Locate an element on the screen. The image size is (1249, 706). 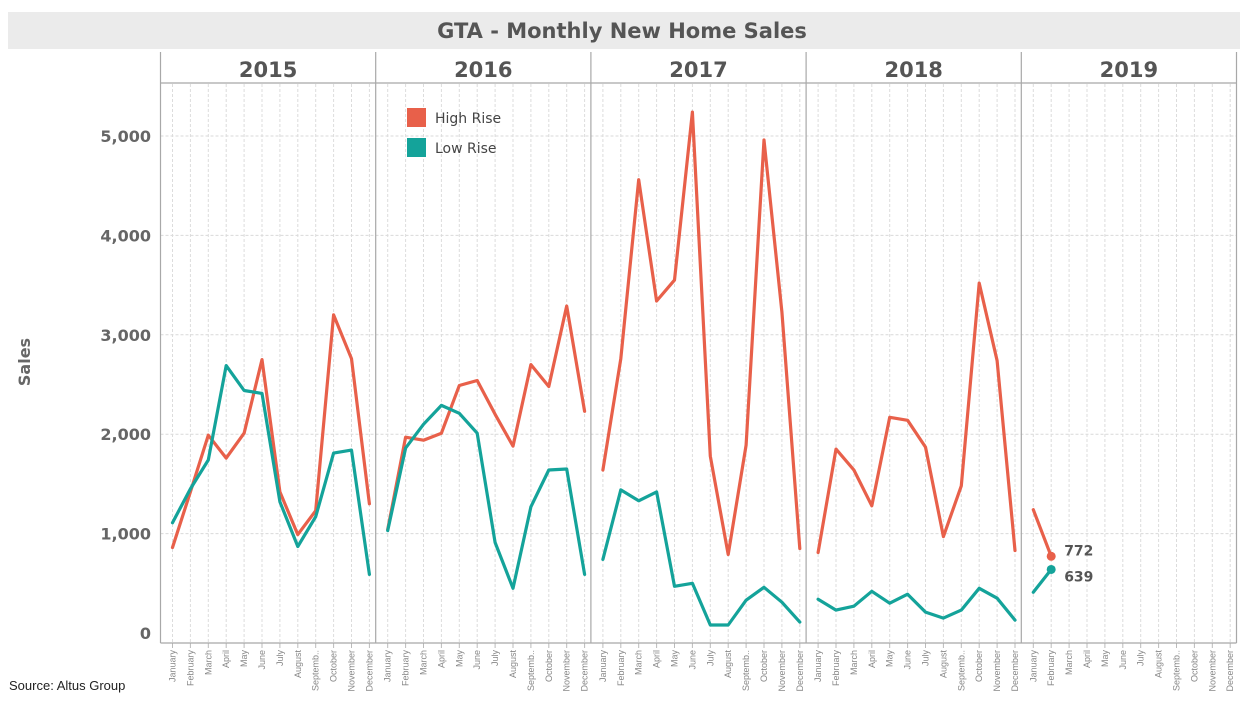
y-tick-label: 1,000 is located at coordinates (125, 534).